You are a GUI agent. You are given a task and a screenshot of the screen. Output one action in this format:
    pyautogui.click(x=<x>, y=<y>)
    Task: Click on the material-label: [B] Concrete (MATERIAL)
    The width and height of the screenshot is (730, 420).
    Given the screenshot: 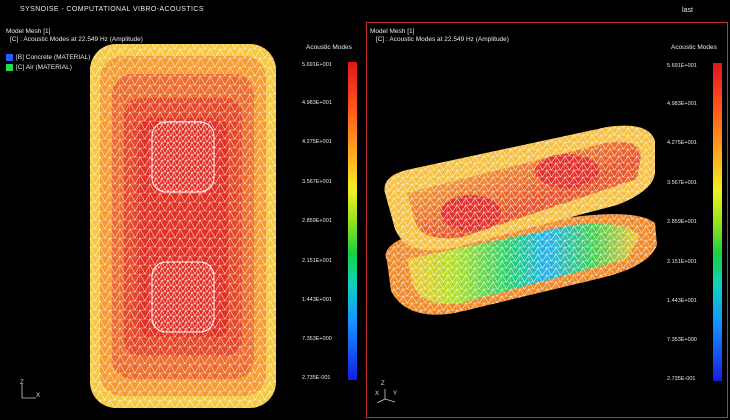 What is the action you would take?
    pyautogui.click(x=53, y=57)
    